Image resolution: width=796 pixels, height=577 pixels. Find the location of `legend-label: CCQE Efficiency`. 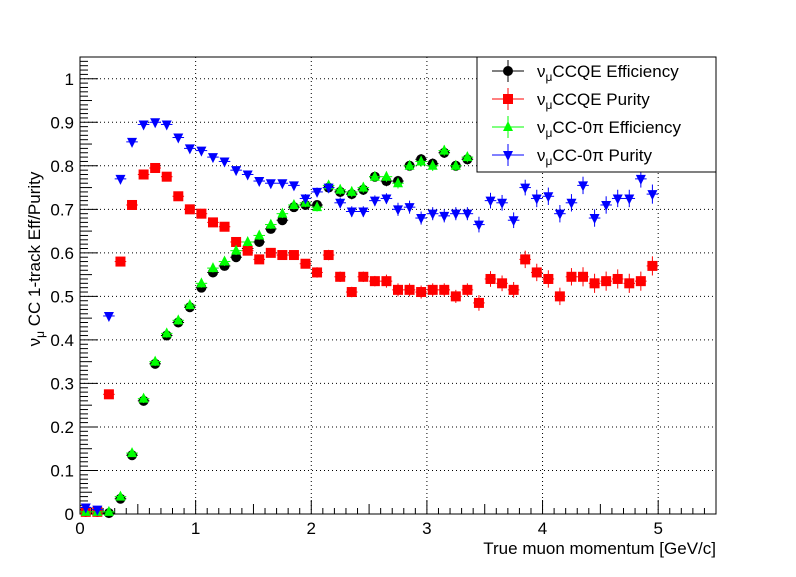

legend-label: CCQE Efficiency is located at coordinates (615, 71).